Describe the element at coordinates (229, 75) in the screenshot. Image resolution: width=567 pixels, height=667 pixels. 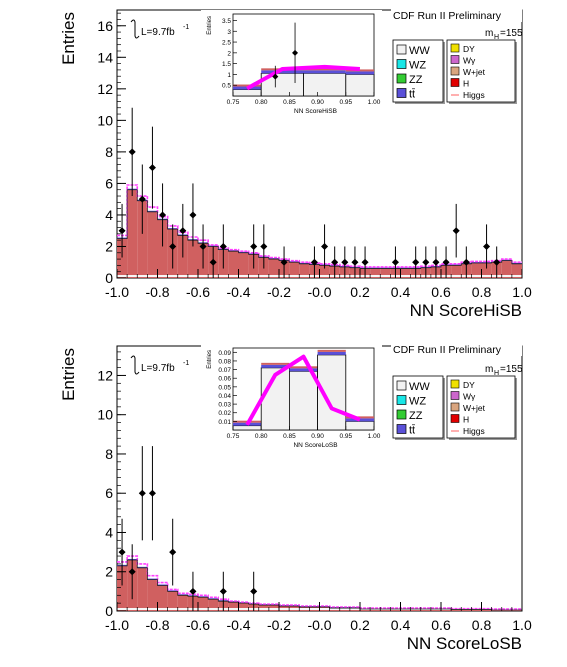
I see `inset-y-tick-label: 1` at that location.